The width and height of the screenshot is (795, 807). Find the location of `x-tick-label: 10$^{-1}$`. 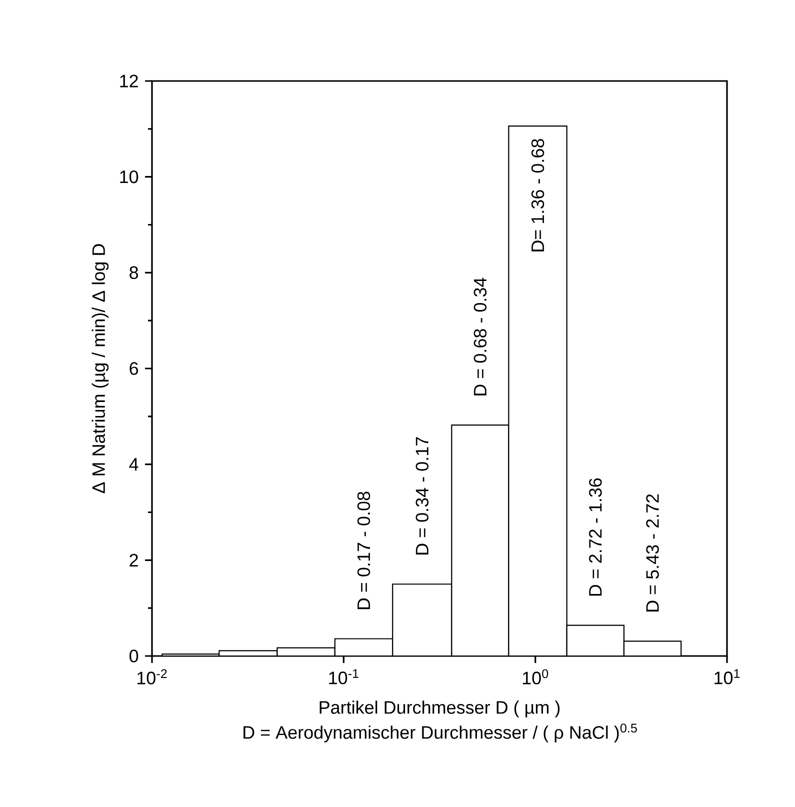

x-tick-label: 10$^{-1}$ is located at coordinates (343, 676).